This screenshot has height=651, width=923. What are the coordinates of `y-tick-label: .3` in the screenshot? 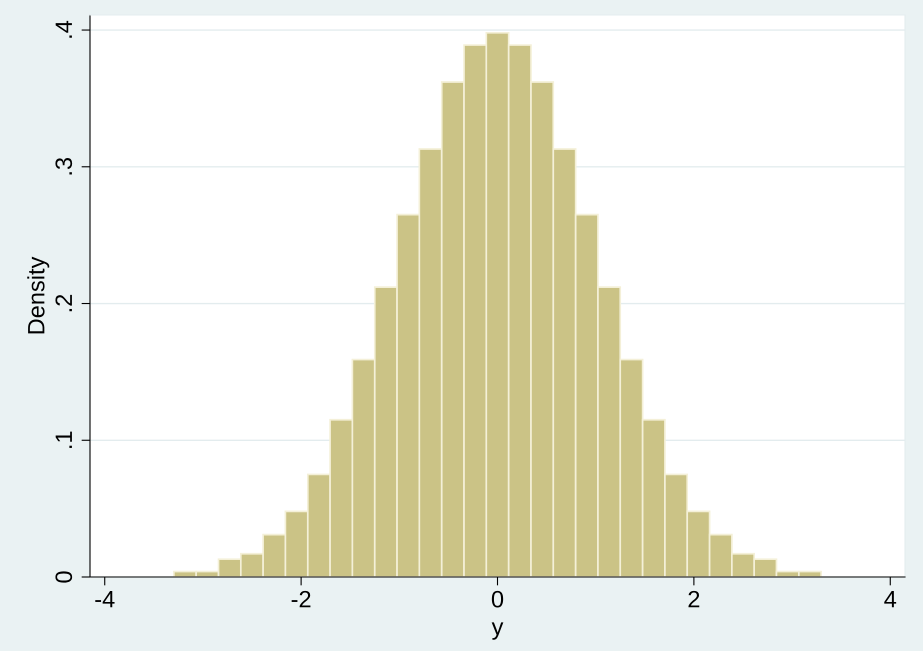 It's located at (63, 166).